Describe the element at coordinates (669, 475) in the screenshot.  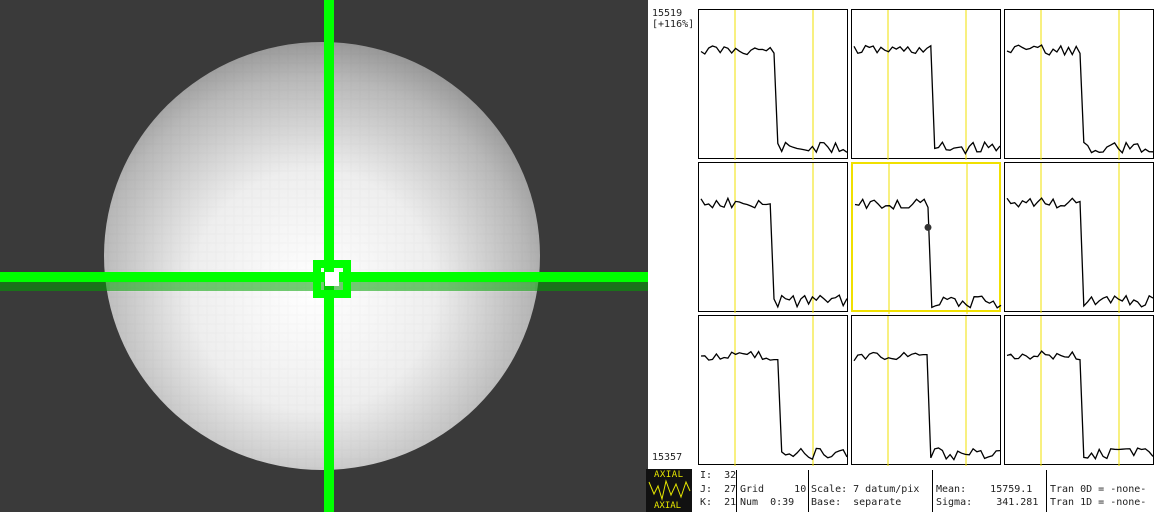
I see `logo-top-label: AXIAL` at that location.